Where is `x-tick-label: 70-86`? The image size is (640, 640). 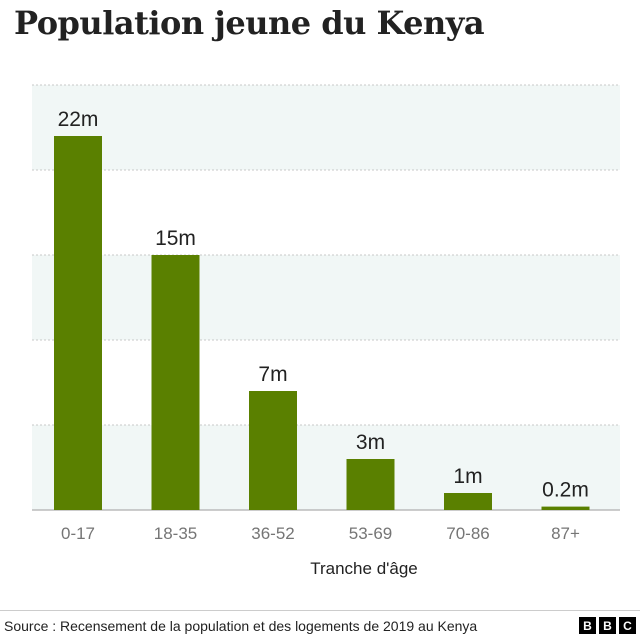
x-tick-label: 70-86 is located at coordinates (467, 533).